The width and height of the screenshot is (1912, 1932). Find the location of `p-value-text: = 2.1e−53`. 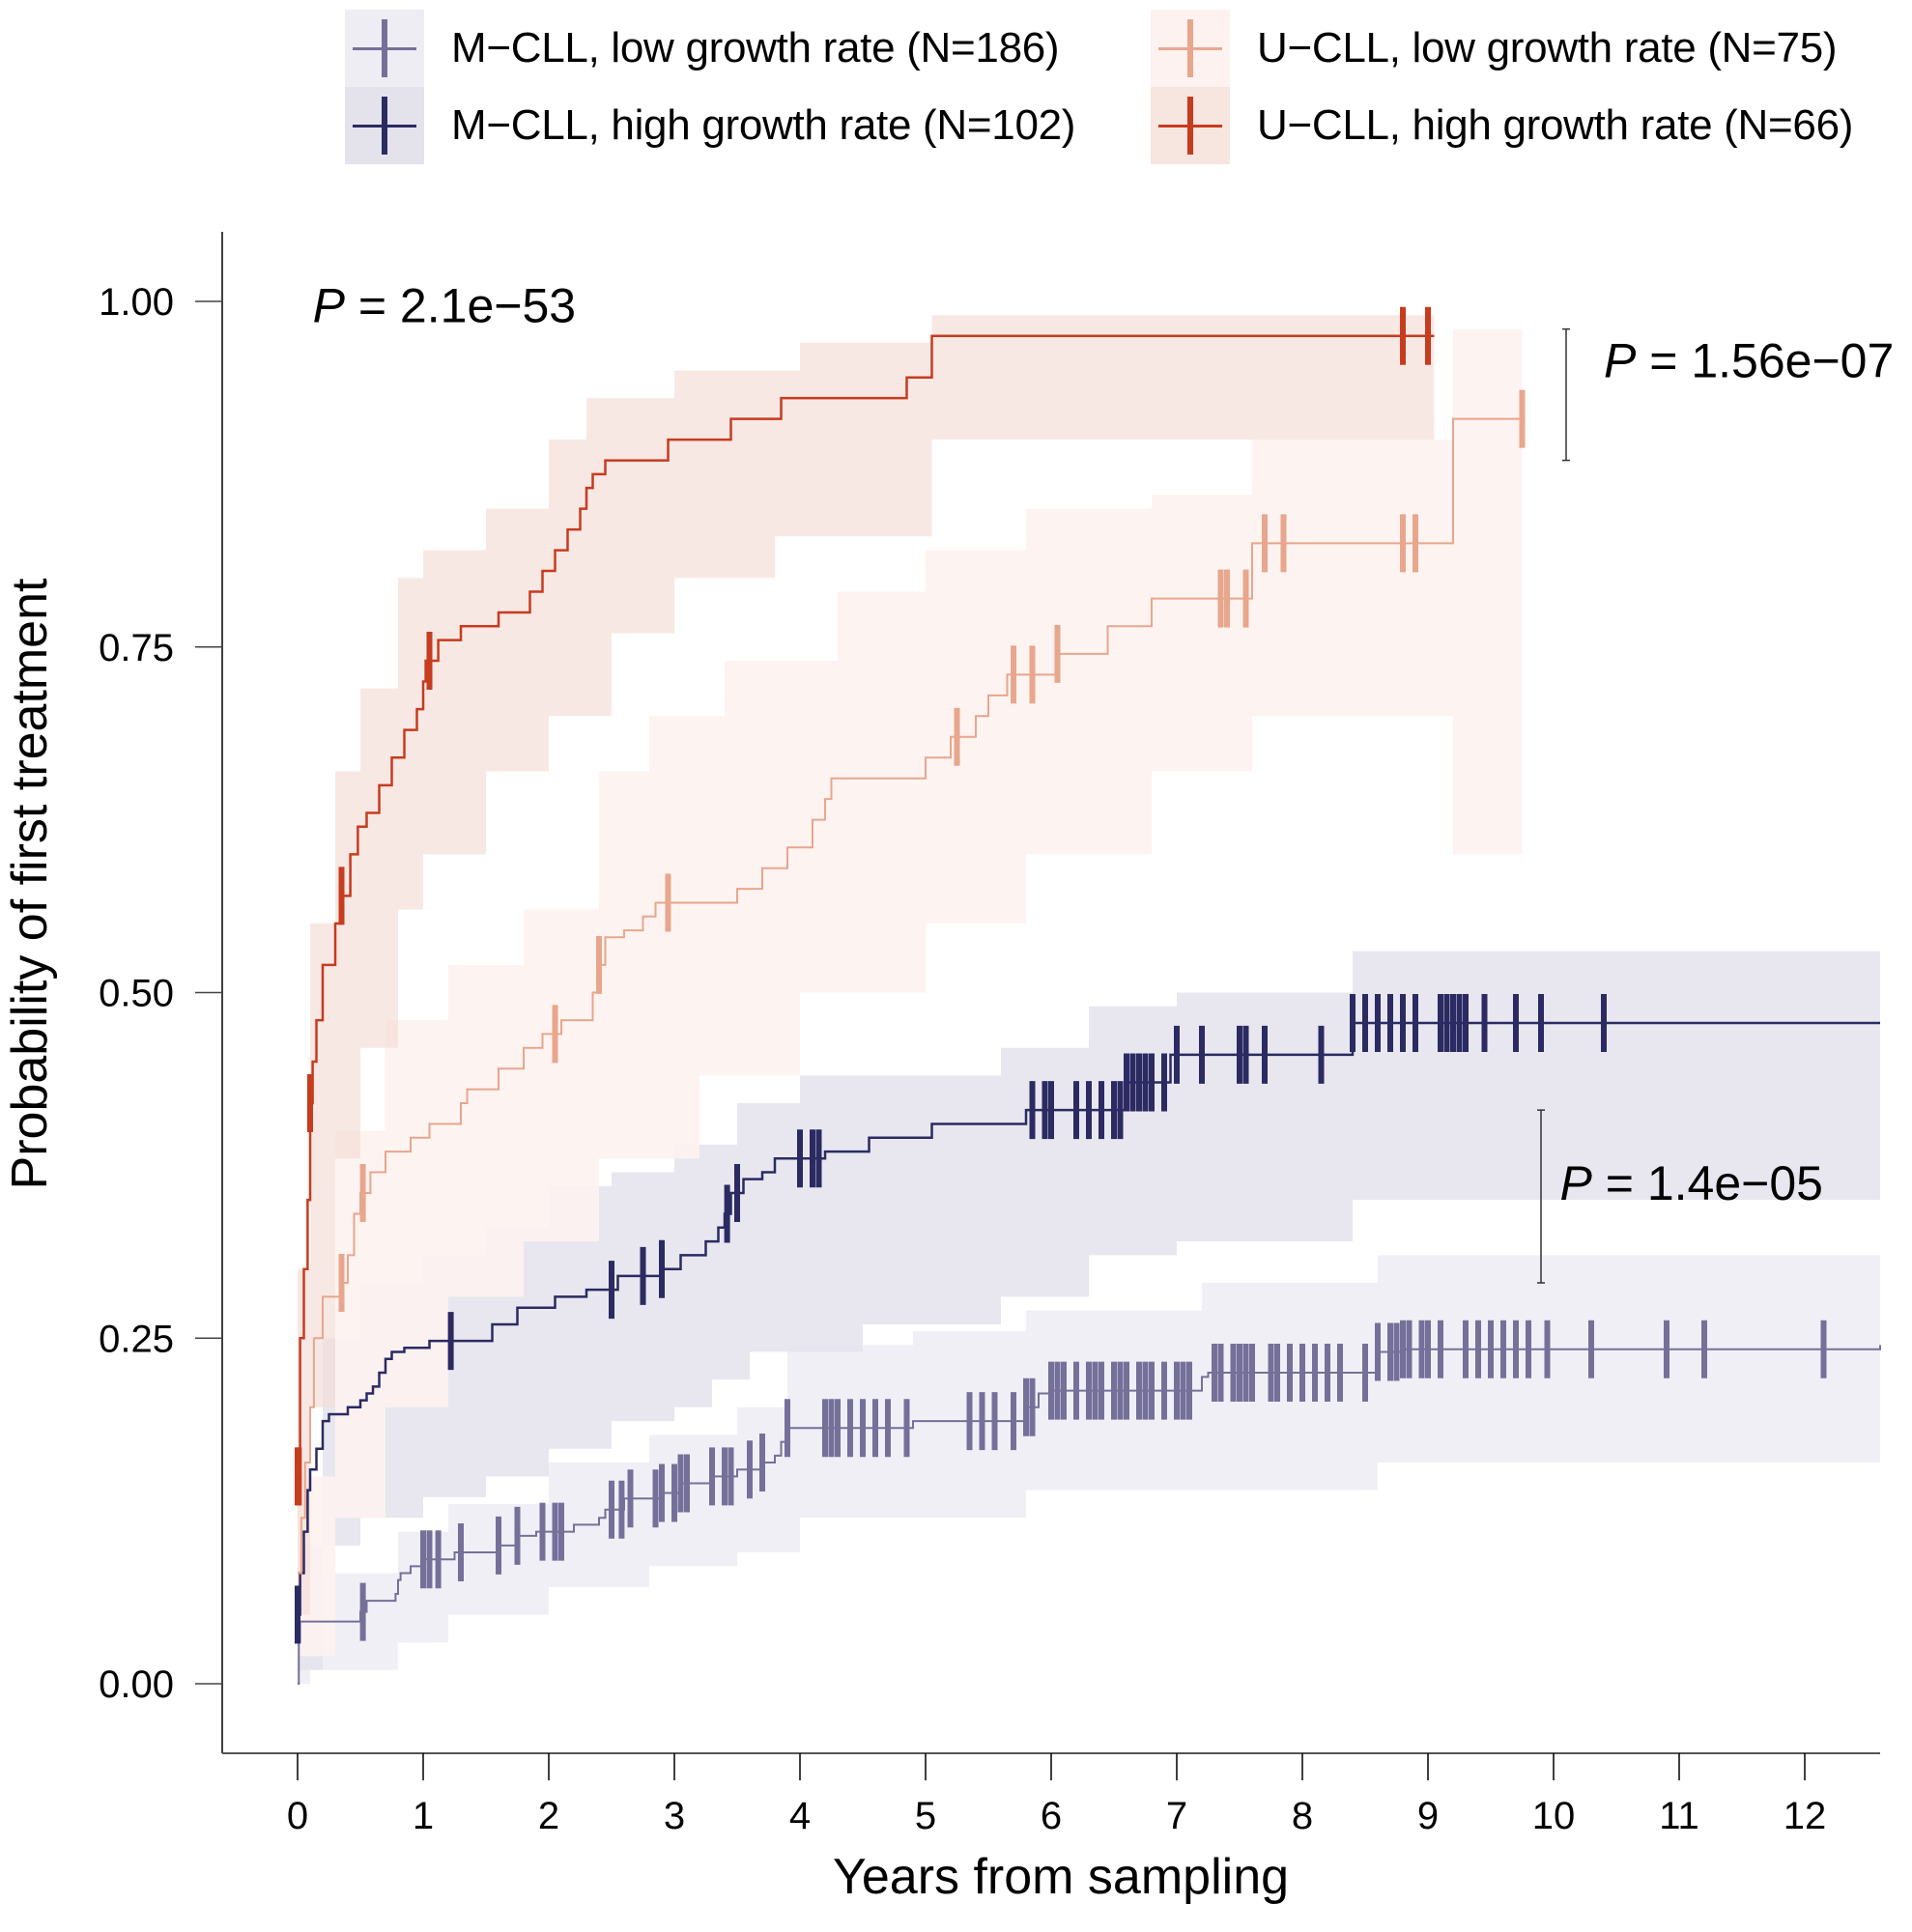

p-value-text: = 2.1e−53 is located at coordinates (461, 305).